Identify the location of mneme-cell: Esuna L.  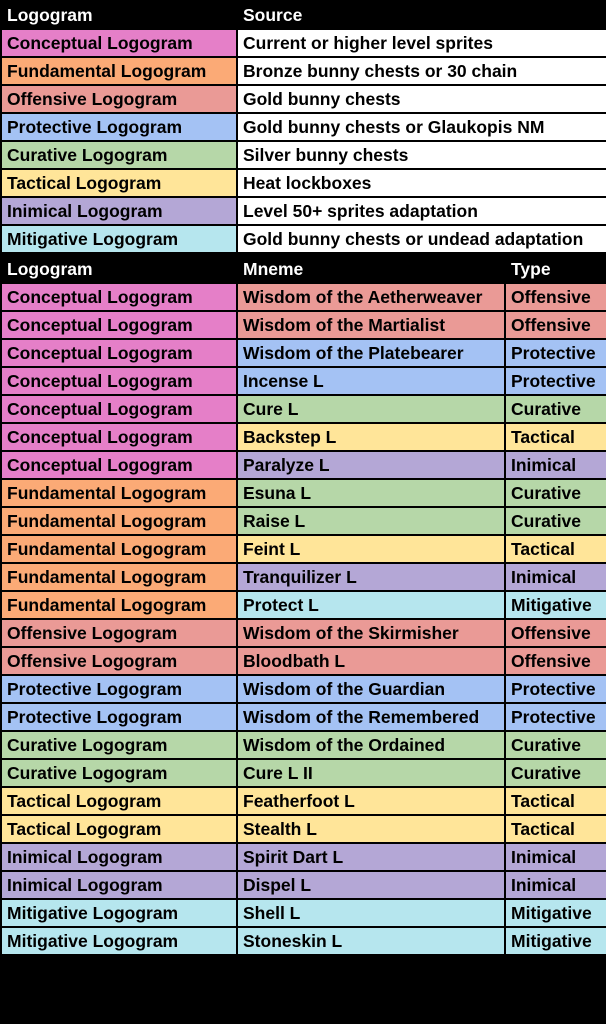
(371, 493).